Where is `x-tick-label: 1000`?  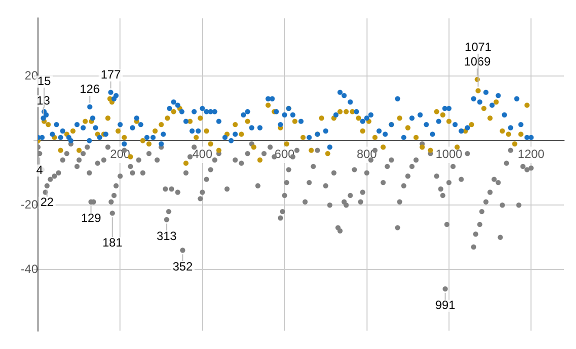 x-tick-label: 1000 is located at coordinates (449, 154).